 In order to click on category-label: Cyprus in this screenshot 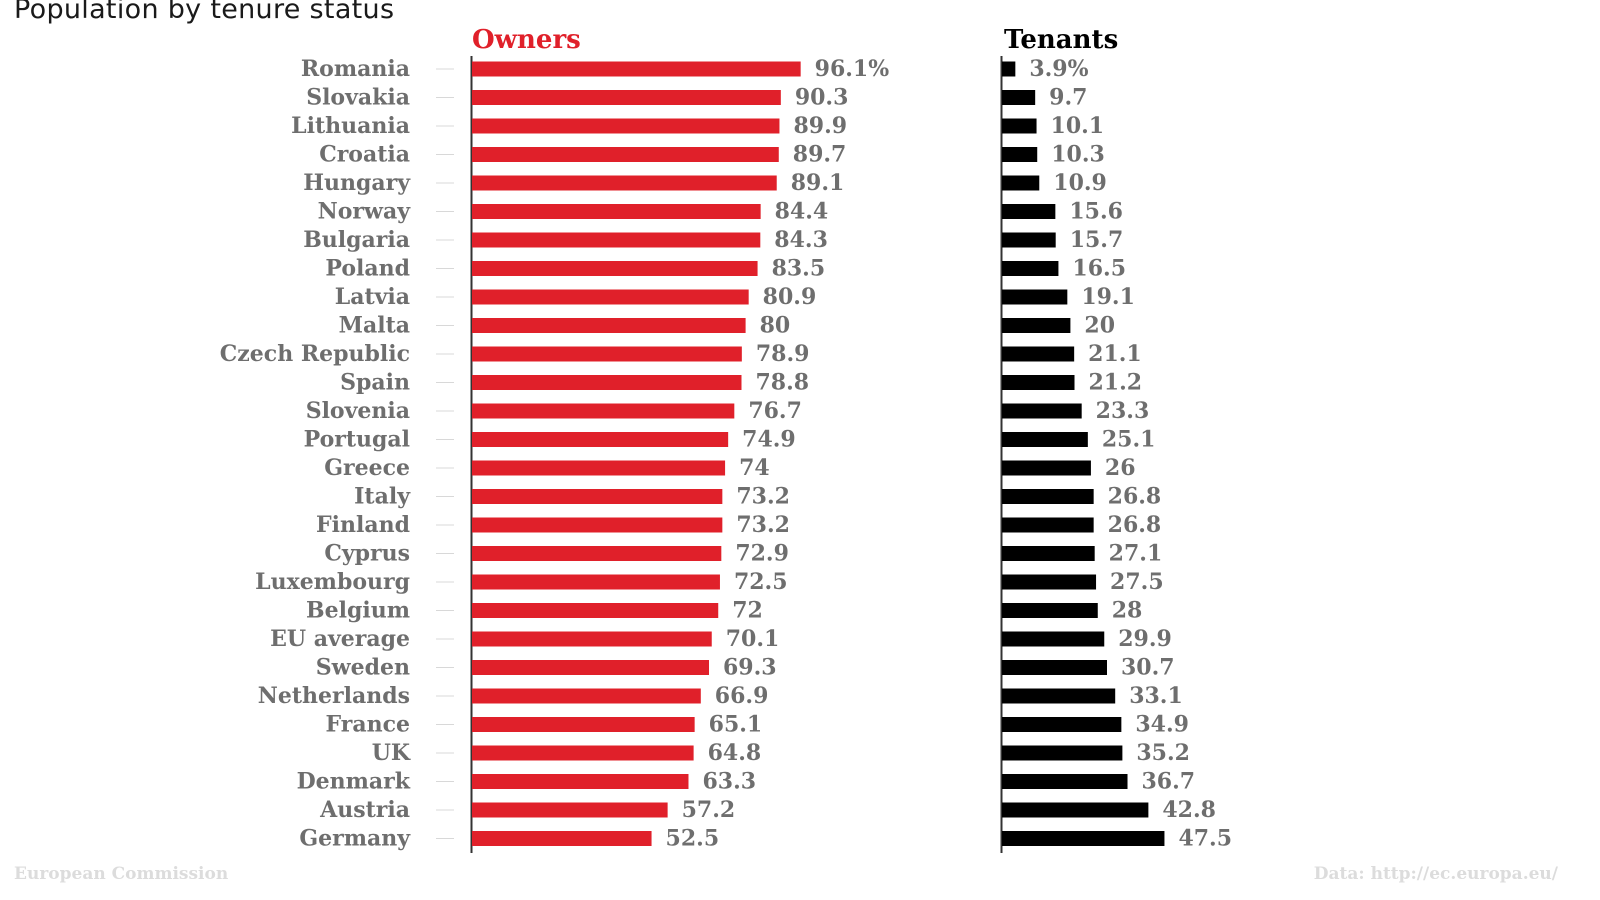, I will do `click(367, 554)`.